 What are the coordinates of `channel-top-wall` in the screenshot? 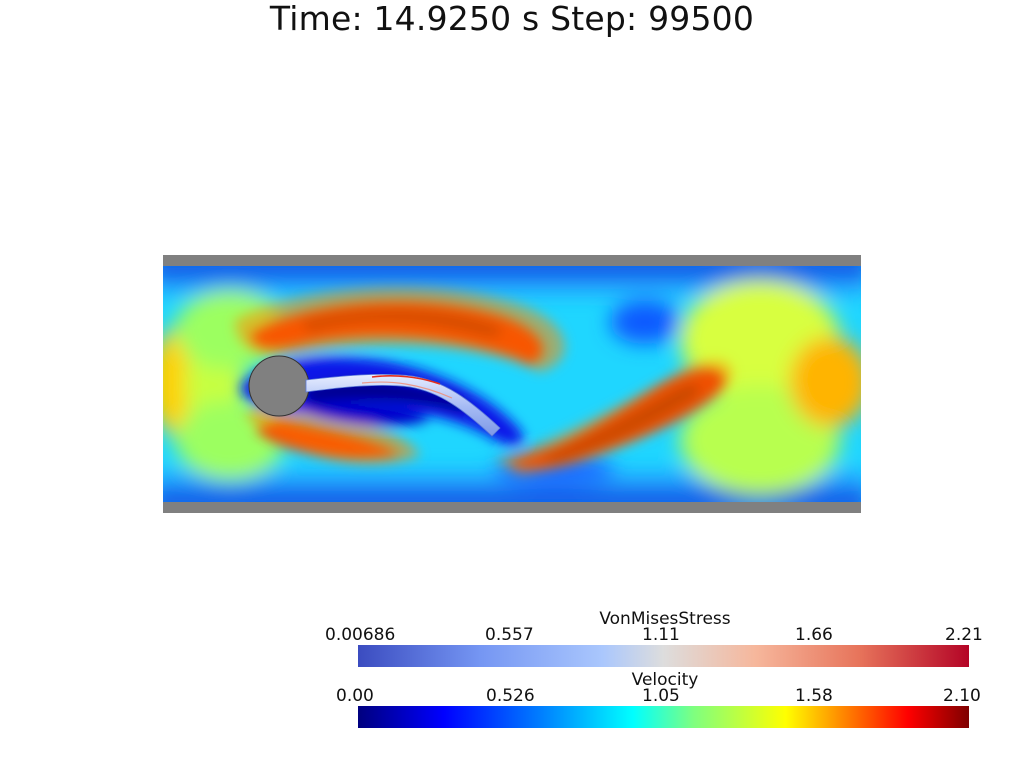 It's located at (512, 260).